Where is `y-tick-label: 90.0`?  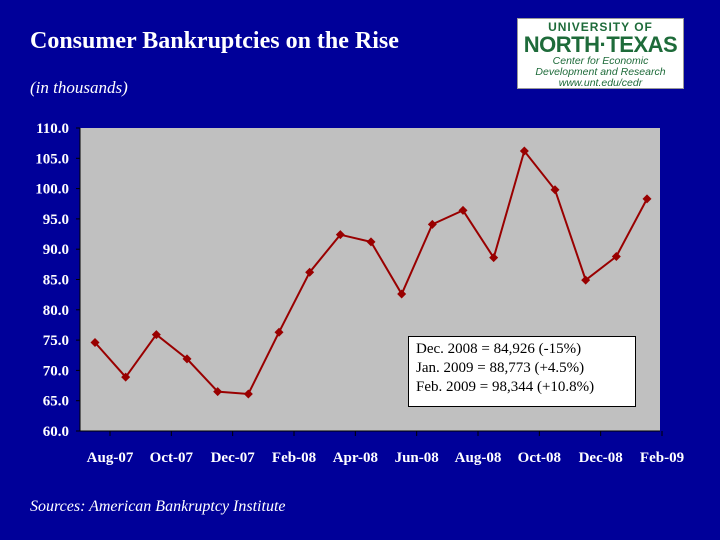
y-tick-label: 90.0 is located at coordinates (56, 250).